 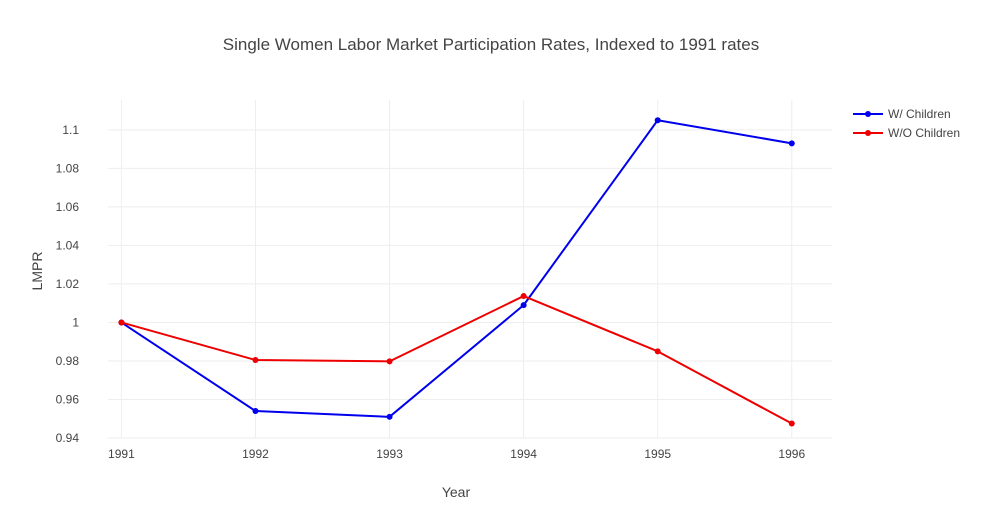 I want to click on x-axis-title: Year, so click(x=456, y=492).